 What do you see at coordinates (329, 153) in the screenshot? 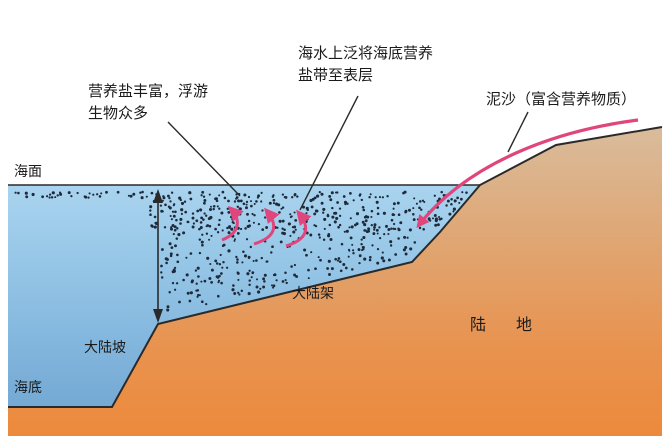
I see `leader-upwelling` at bounding box center [329, 153].